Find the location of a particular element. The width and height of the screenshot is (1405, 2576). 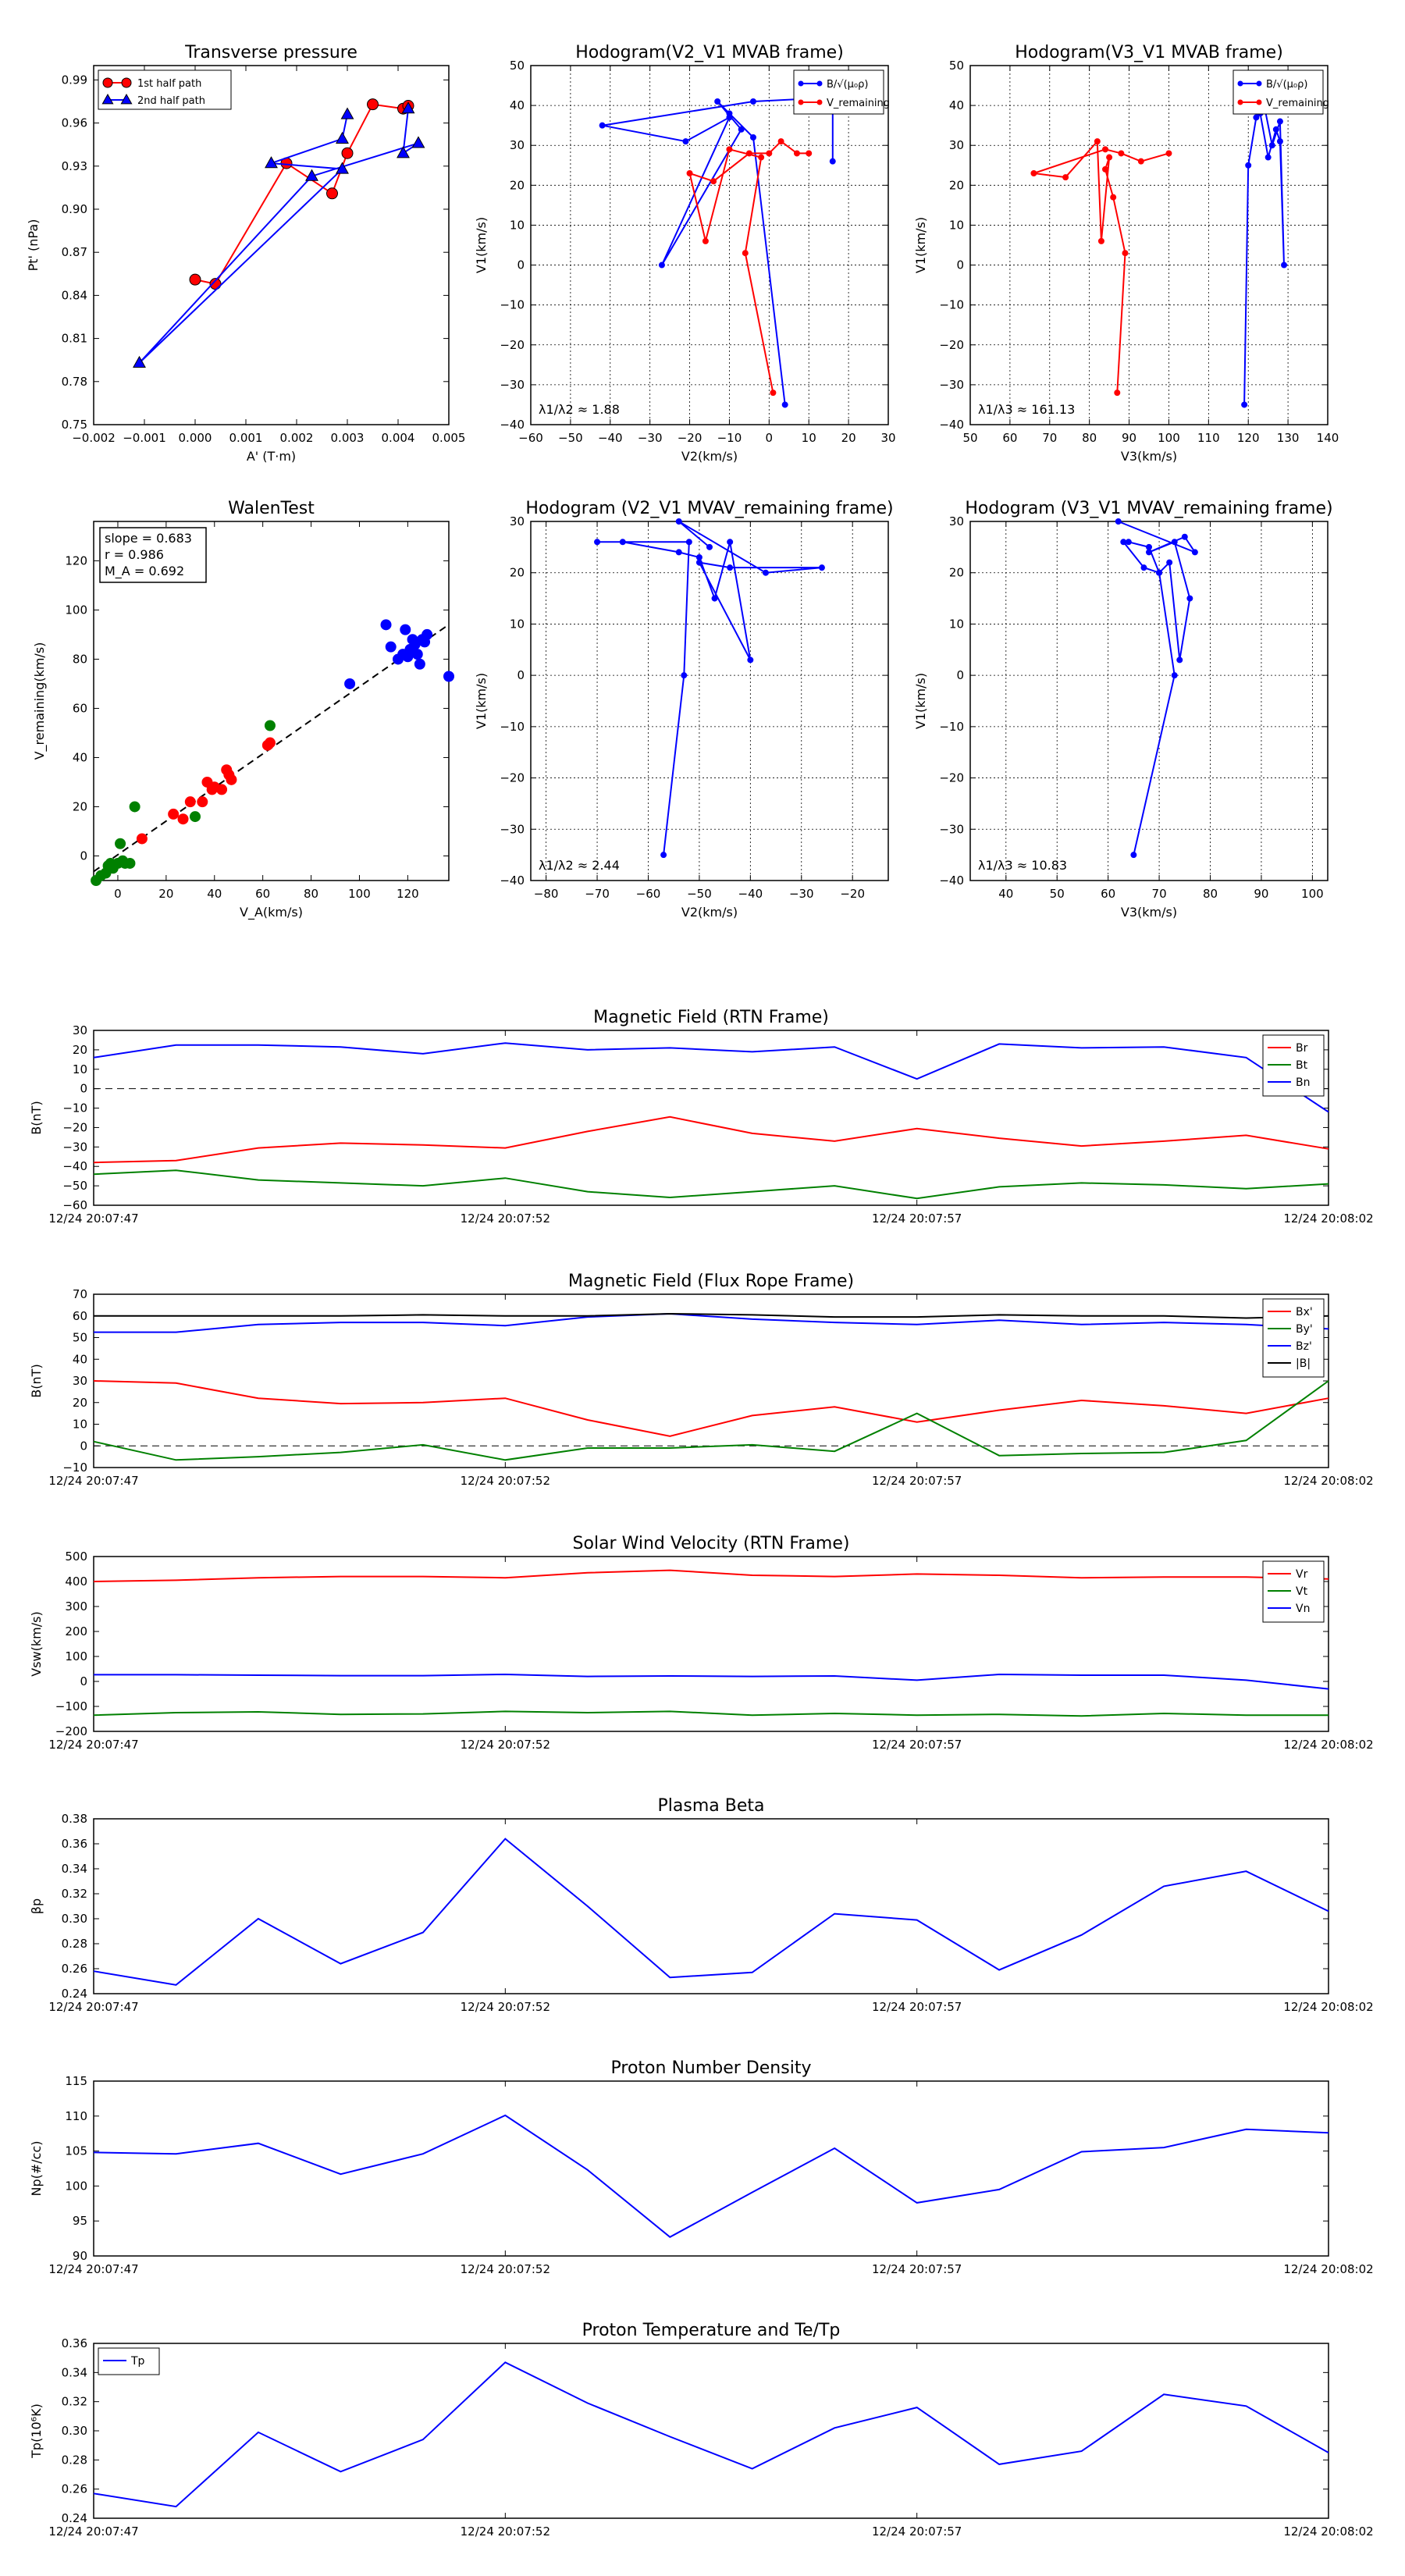

x-tick-label: 0.001 is located at coordinates (246, 438).